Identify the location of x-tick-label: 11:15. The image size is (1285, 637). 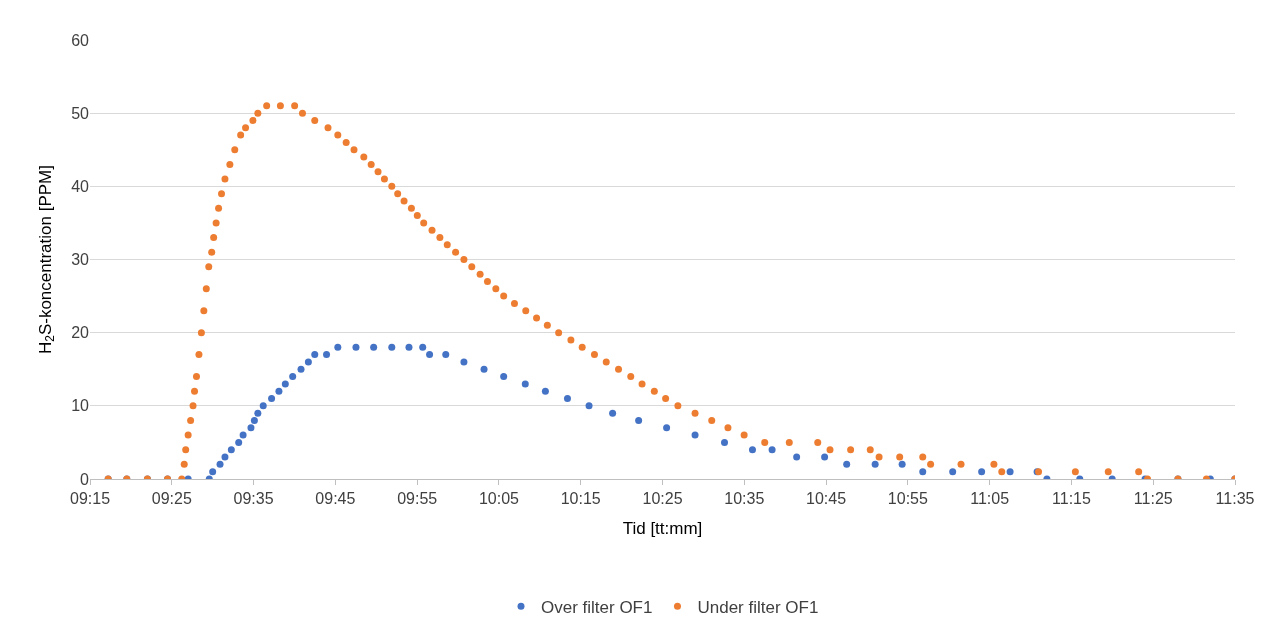
(1071, 499).